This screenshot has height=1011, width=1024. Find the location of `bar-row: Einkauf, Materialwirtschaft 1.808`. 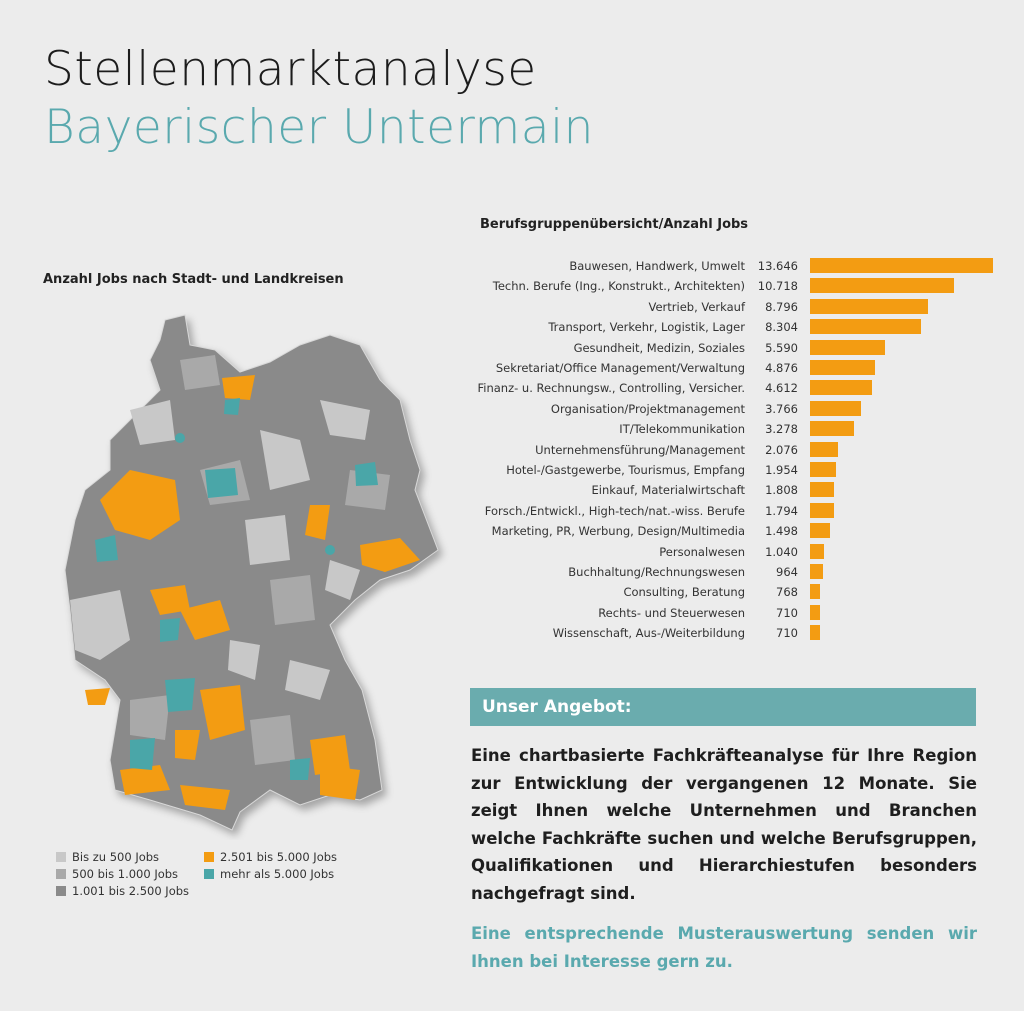

bar-row: Einkauf, Materialwirtschaft 1.808 is located at coordinates (740, 490).